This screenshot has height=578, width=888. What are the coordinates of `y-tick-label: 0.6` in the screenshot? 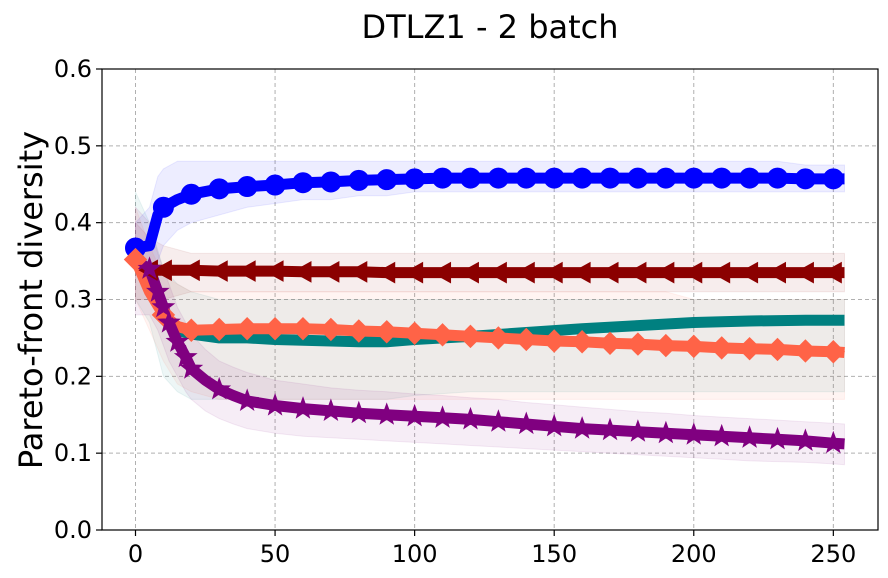 It's located at (73, 69).